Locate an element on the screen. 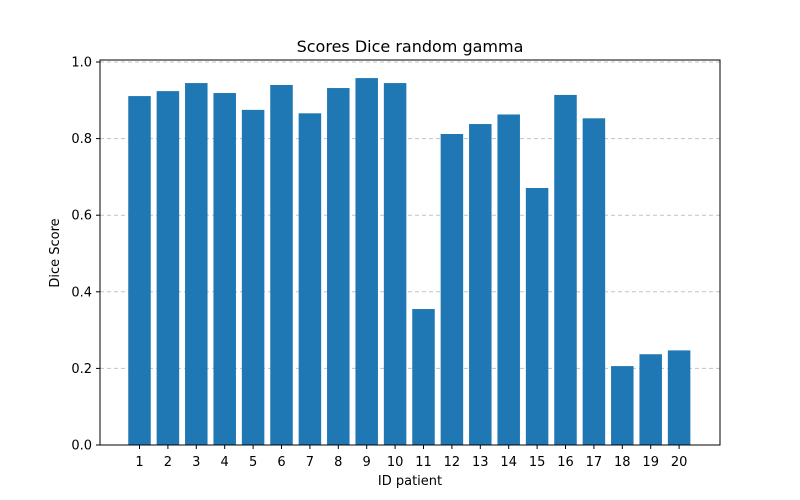  x-tick-label: 11 is located at coordinates (423, 462).